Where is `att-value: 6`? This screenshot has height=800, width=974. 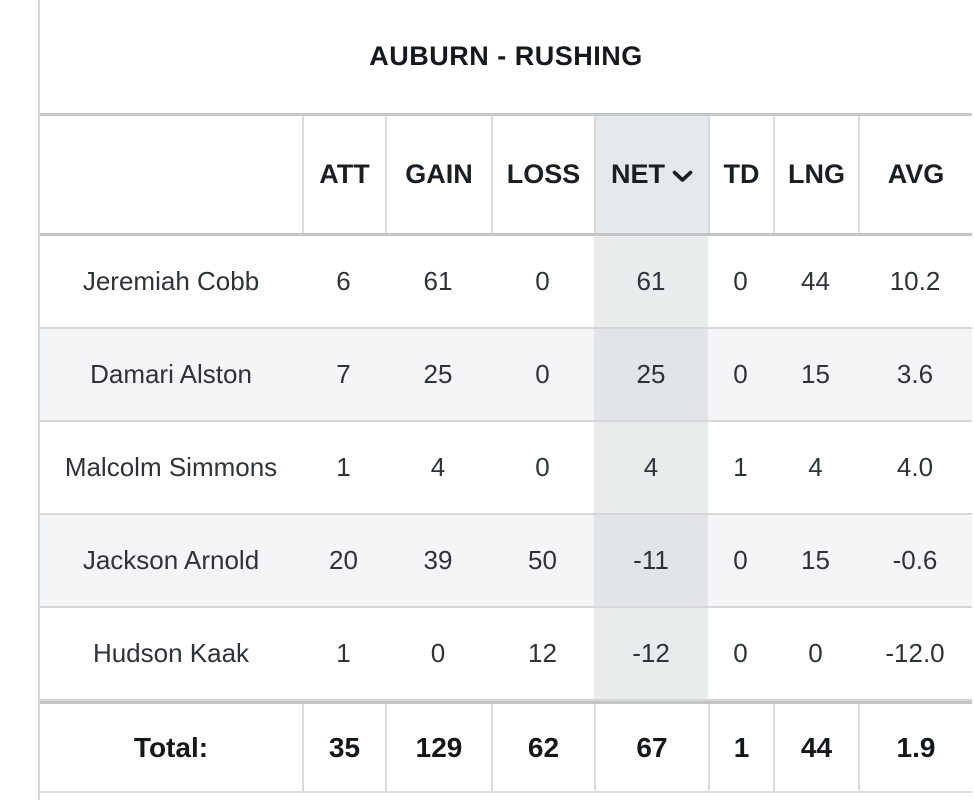
att-value: 6 is located at coordinates (343, 281).